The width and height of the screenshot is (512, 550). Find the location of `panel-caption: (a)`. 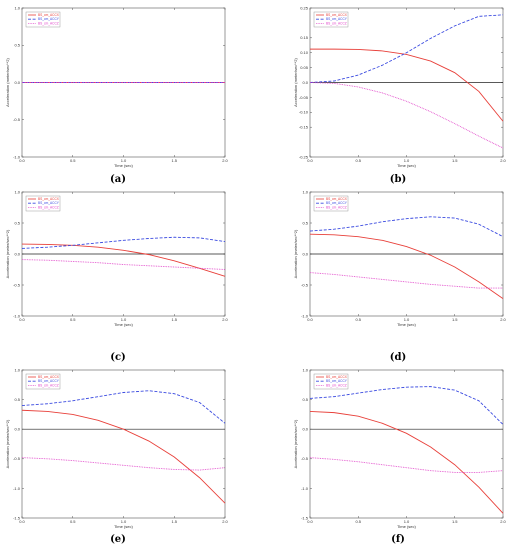

panel-caption: (a) is located at coordinates (118, 179).